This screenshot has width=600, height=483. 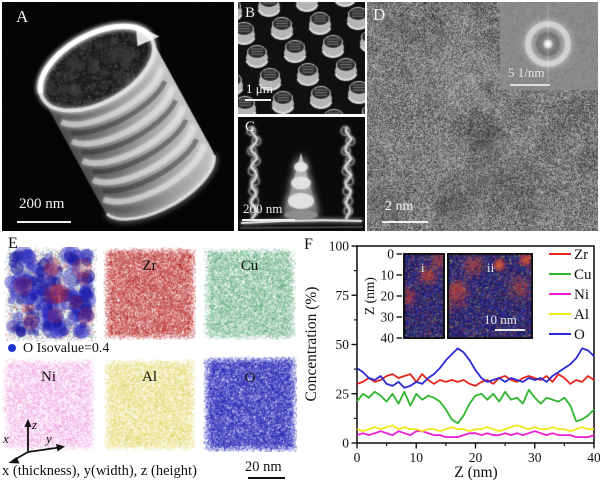 What do you see at coordinates (259, 88) in the screenshot?
I see `panel-b-scalebar-text: 1 μm` at bounding box center [259, 88].